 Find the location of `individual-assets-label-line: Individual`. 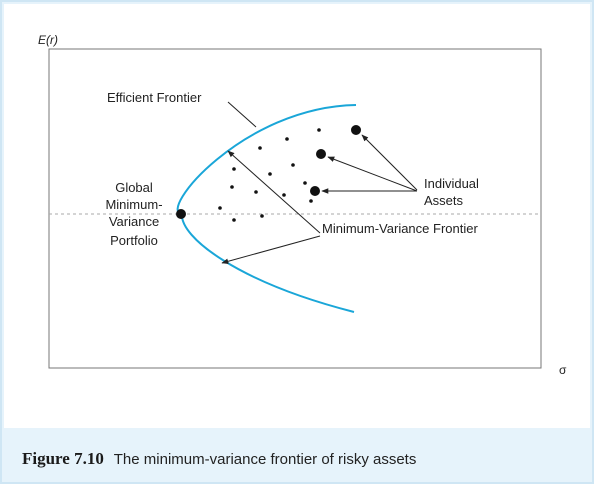

individual-assets-label-line: Individual is located at coordinates (451, 183).